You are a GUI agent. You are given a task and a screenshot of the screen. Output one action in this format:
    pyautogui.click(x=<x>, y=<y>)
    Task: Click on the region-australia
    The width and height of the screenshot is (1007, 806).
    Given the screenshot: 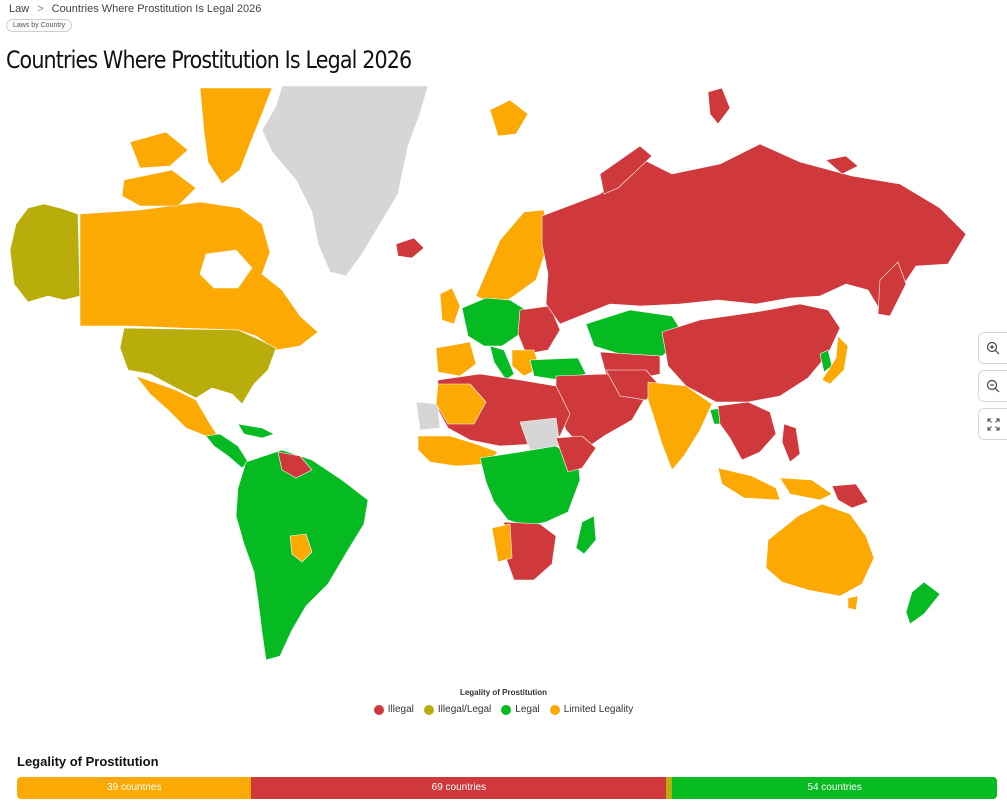 What is the action you would take?
    pyautogui.click(x=820, y=550)
    